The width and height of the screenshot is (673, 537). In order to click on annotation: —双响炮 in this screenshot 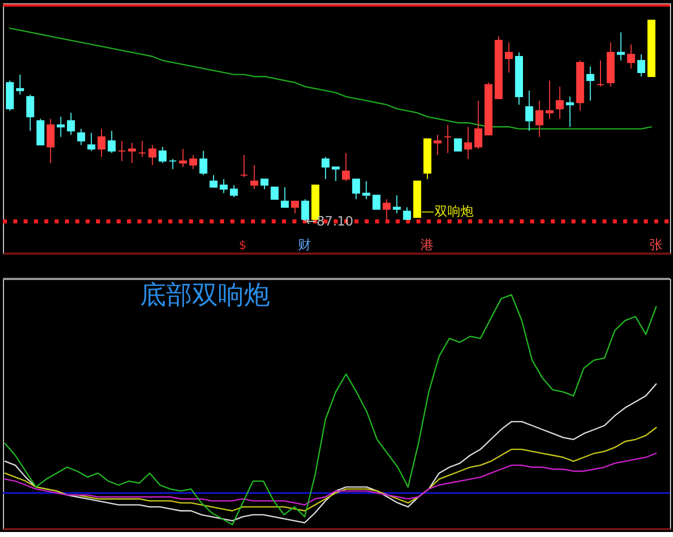, I will do `click(447, 212)`.